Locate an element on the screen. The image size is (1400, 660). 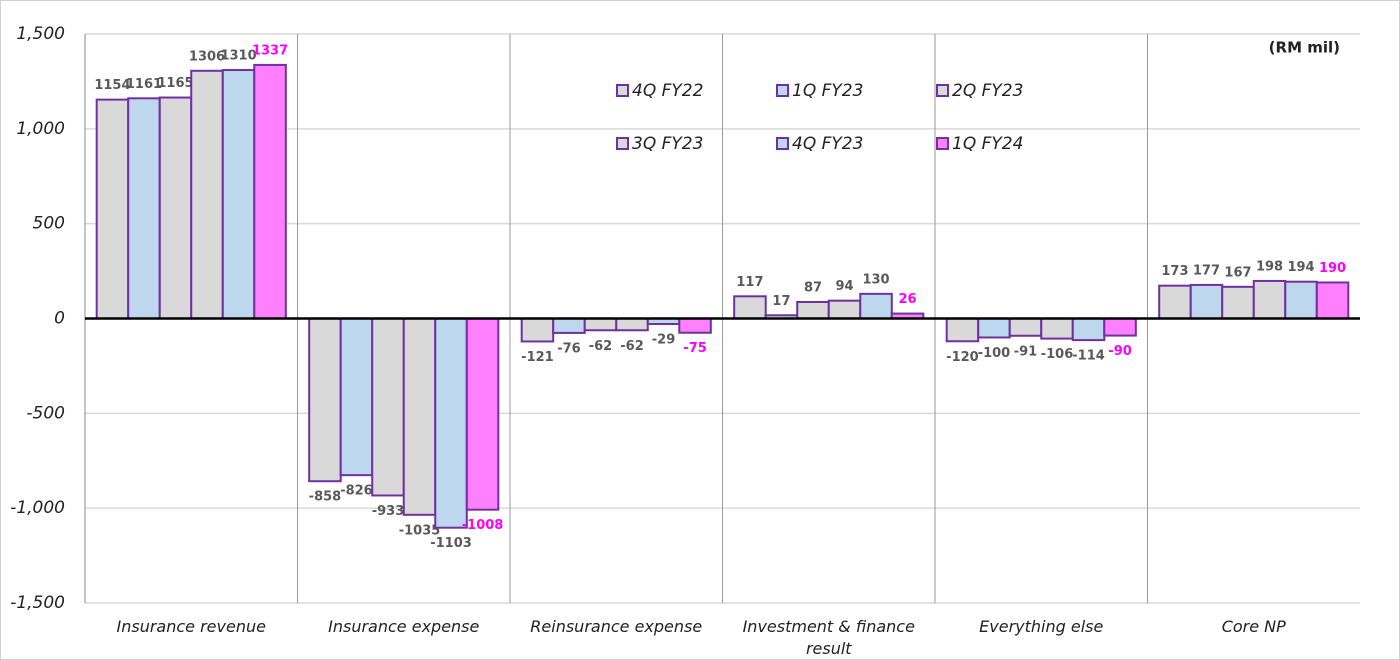
data-label: 1310 is located at coordinates (238, 56).